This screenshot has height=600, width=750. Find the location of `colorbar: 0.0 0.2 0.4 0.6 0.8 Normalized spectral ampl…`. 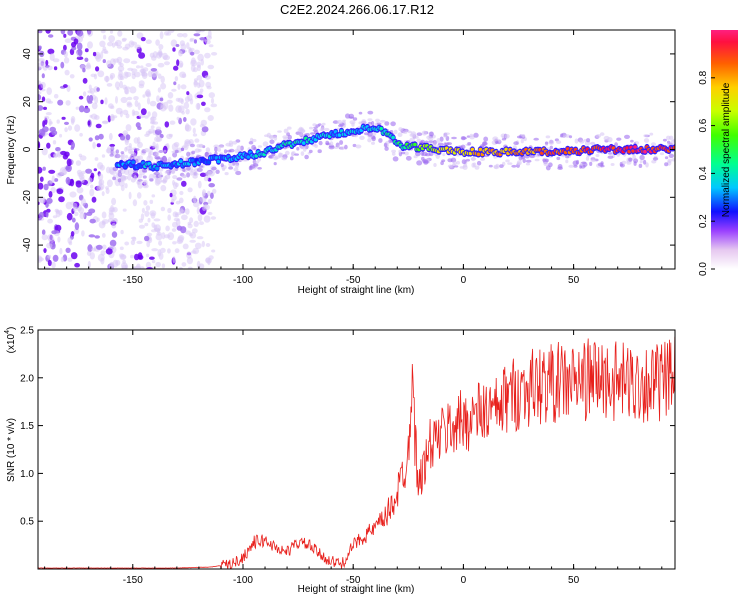

colorbar: 0.0 0.2 0.4 0.6 0.8 Normalized spectral ampl… is located at coordinates (718, 153).